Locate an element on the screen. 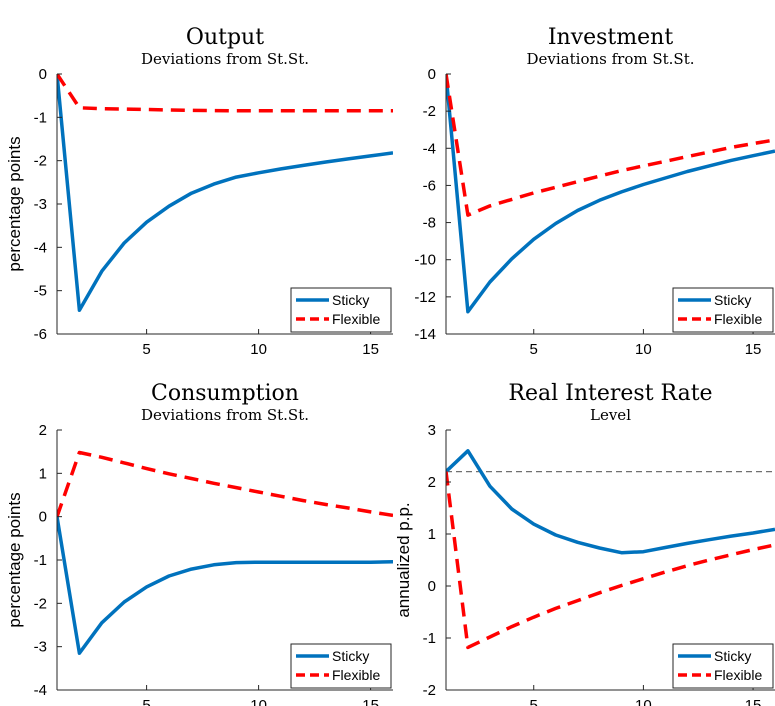 This screenshot has width=775, height=706. chart-title: Output is located at coordinates (225, 37).